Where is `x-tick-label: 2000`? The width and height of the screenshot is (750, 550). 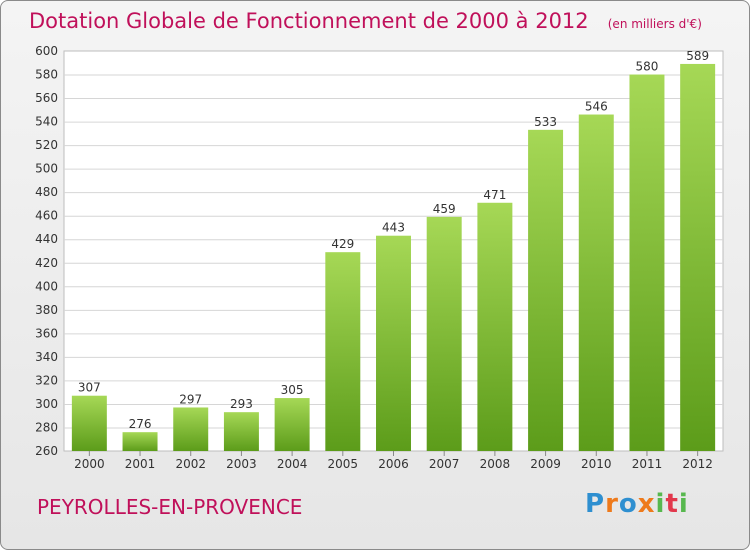
x-tick-label: 2000 is located at coordinates (89, 464).